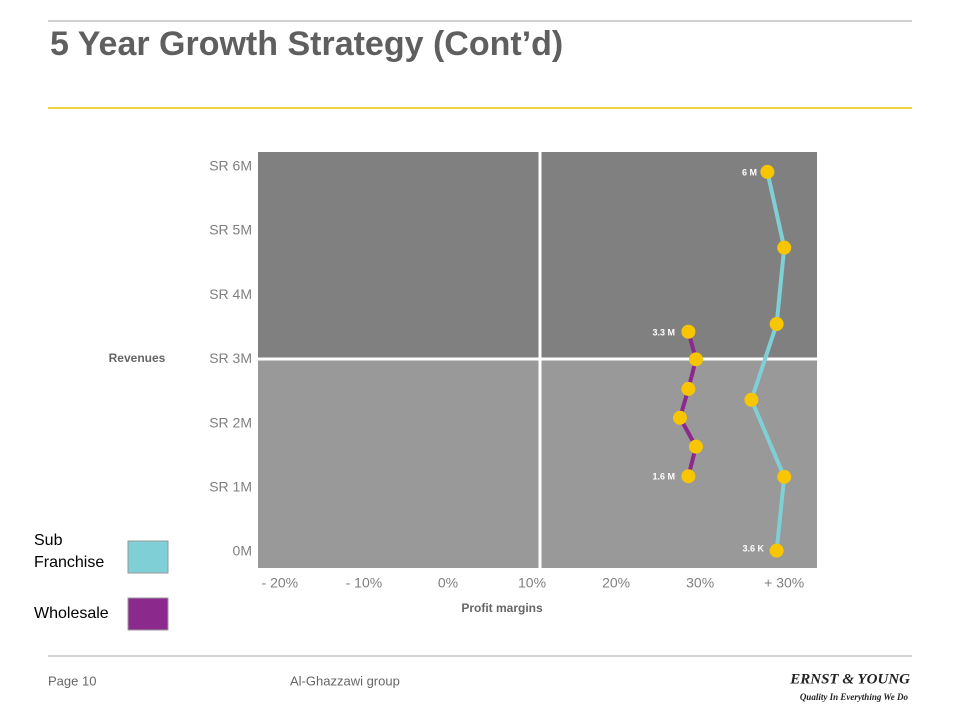 Image resolution: width=960 pixels, height=725 pixels. Describe the element at coordinates (784, 583) in the screenshot. I see `x-tick-label: + 30%` at that location.